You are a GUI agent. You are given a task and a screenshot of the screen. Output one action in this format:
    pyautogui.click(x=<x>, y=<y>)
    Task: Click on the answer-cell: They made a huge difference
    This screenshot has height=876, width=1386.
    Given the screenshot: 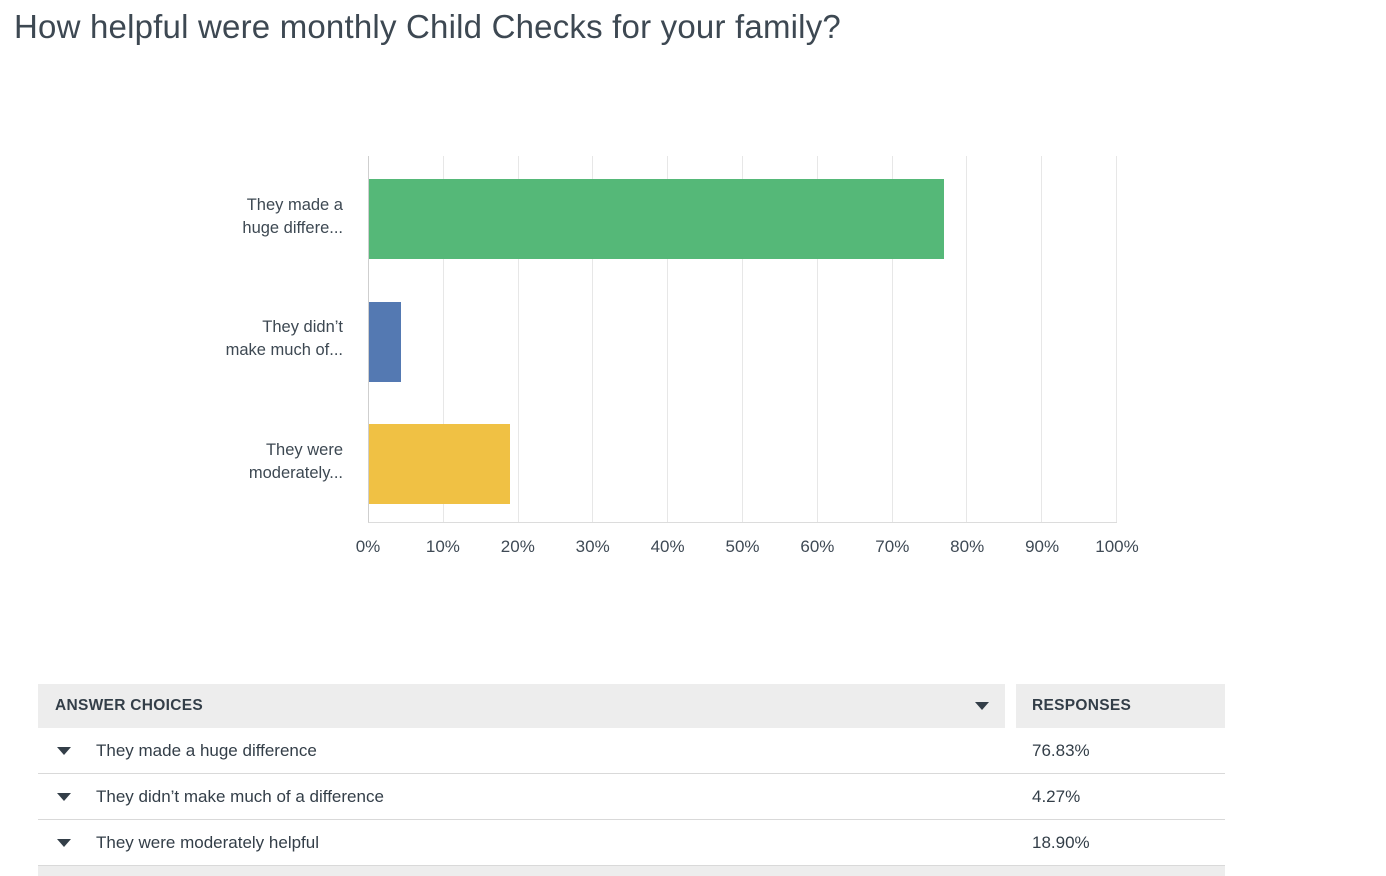 What is the action you would take?
    pyautogui.click(x=527, y=751)
    